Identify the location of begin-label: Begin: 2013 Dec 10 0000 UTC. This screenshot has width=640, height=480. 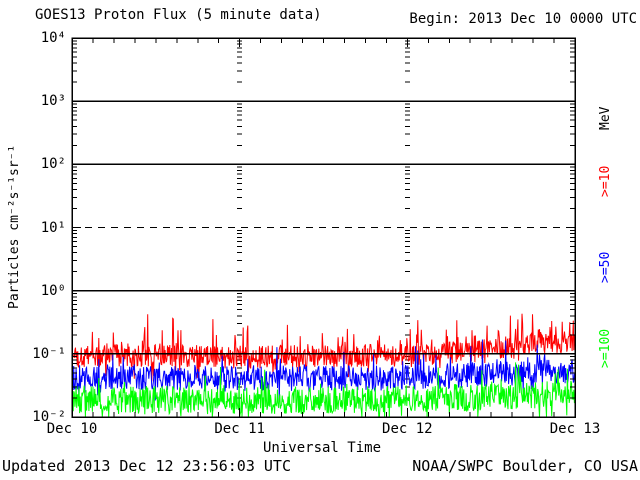
(523, 19).